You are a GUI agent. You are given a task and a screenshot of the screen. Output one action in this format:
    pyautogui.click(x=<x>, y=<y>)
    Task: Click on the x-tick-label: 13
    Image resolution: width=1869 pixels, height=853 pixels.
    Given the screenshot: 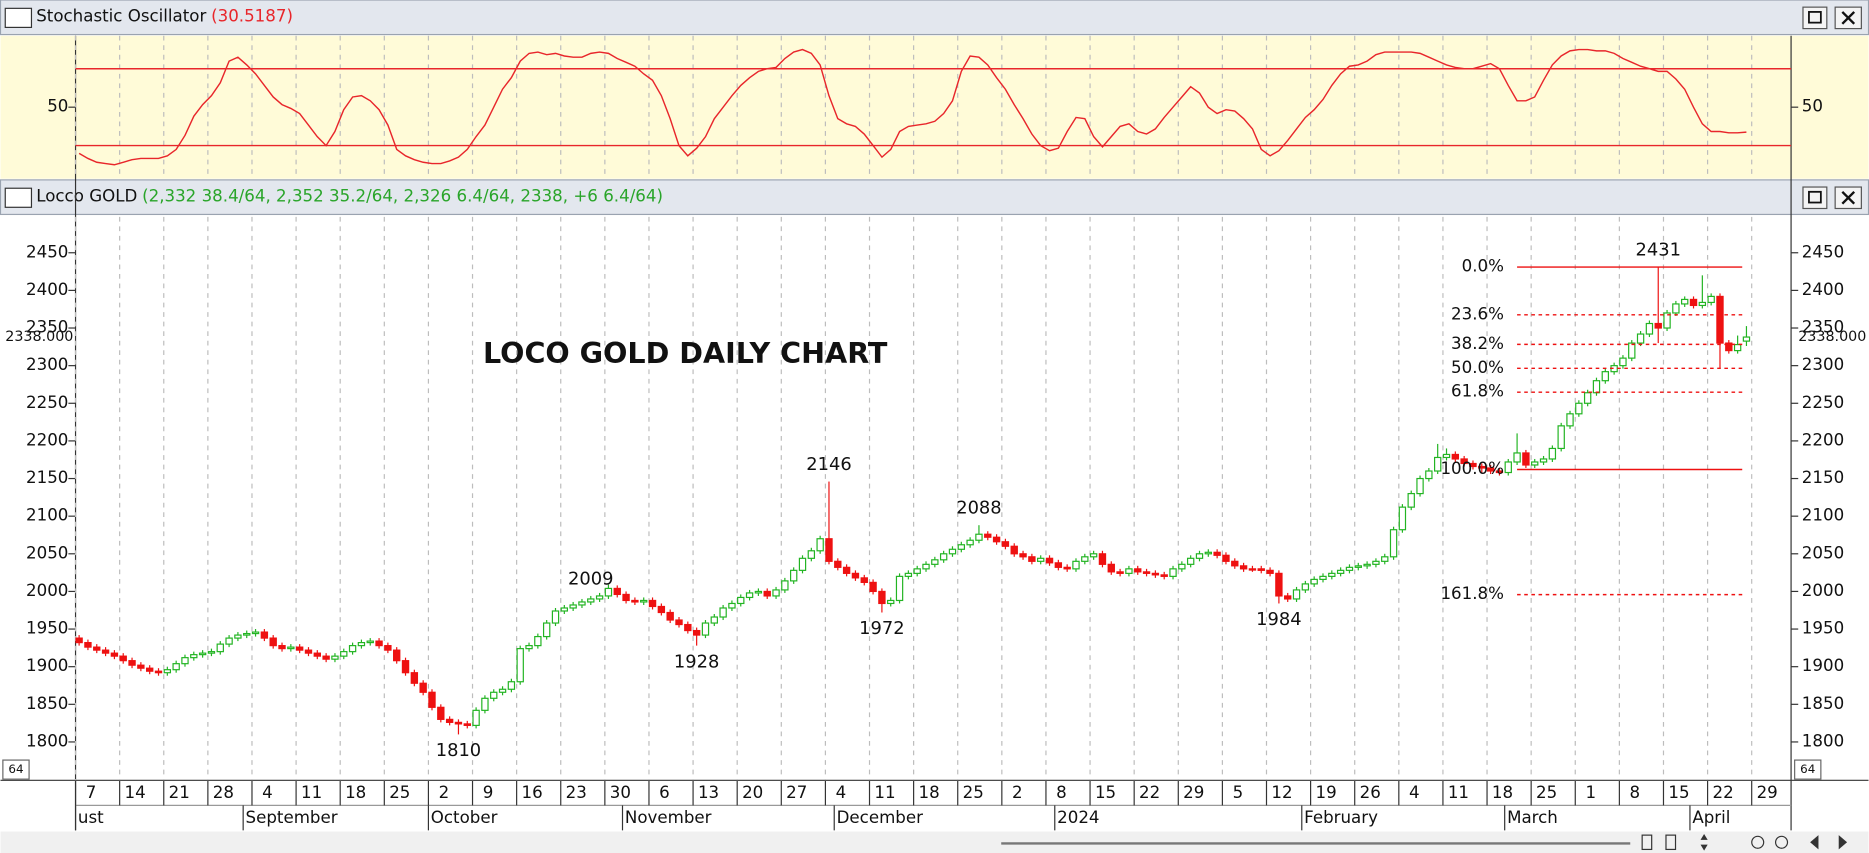 What is the action you would take?
    pyautogui.click(x=708, y=792)
    